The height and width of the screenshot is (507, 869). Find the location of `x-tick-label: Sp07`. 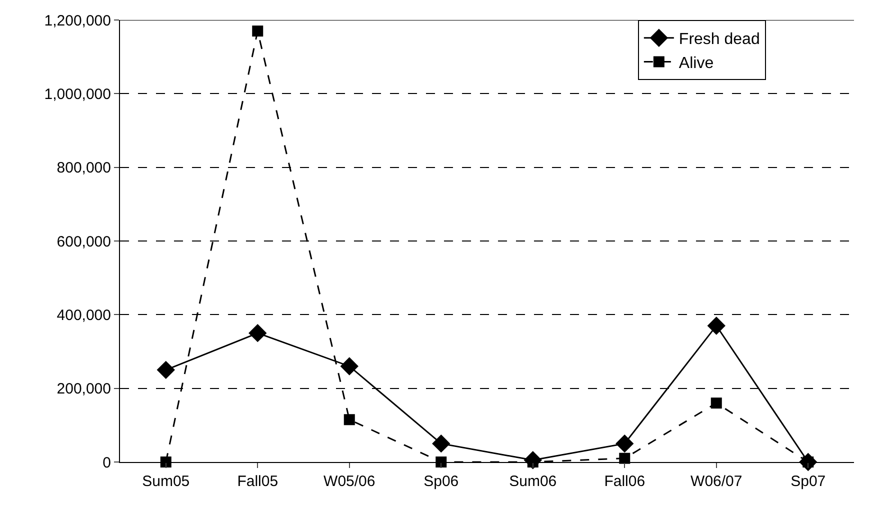

x-tick-label: Sp07 is located at coordinates (808, 481).